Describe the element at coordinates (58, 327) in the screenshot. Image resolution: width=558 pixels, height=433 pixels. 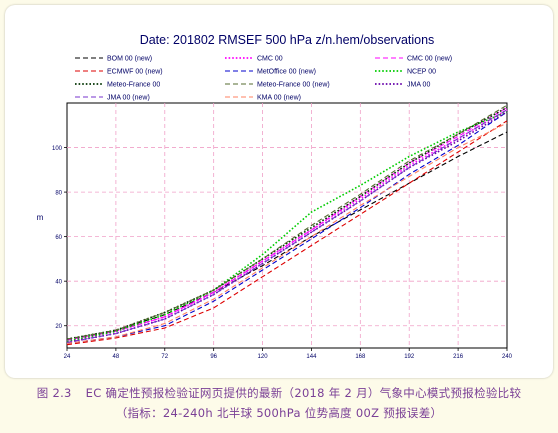
I see `y-tick-label: 20` at that location.